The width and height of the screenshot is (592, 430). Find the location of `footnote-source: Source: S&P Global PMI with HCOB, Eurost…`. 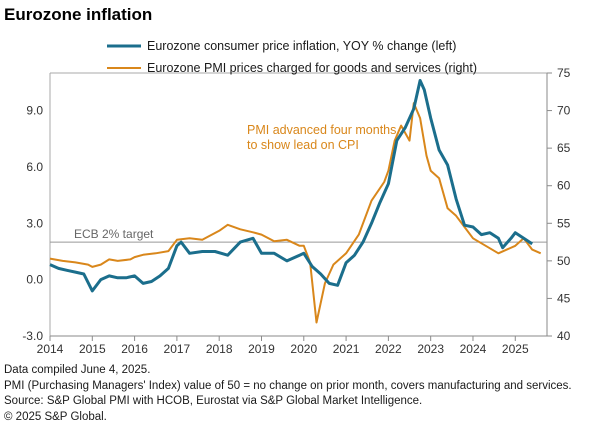

footnote-source: Source: S&P Global PMI with HCOB, Eurost… is located at coordinates (213, 401).